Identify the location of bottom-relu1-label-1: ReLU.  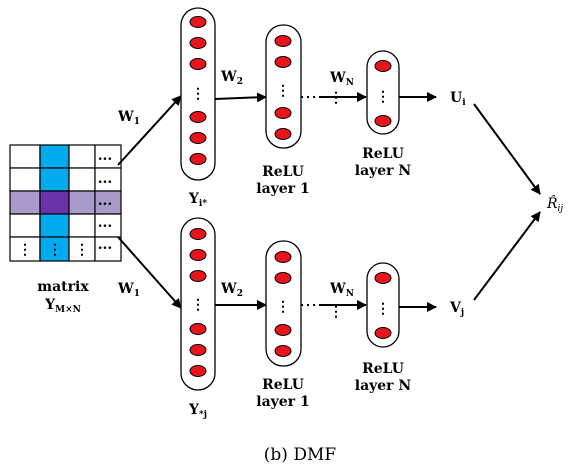
(283, 385).